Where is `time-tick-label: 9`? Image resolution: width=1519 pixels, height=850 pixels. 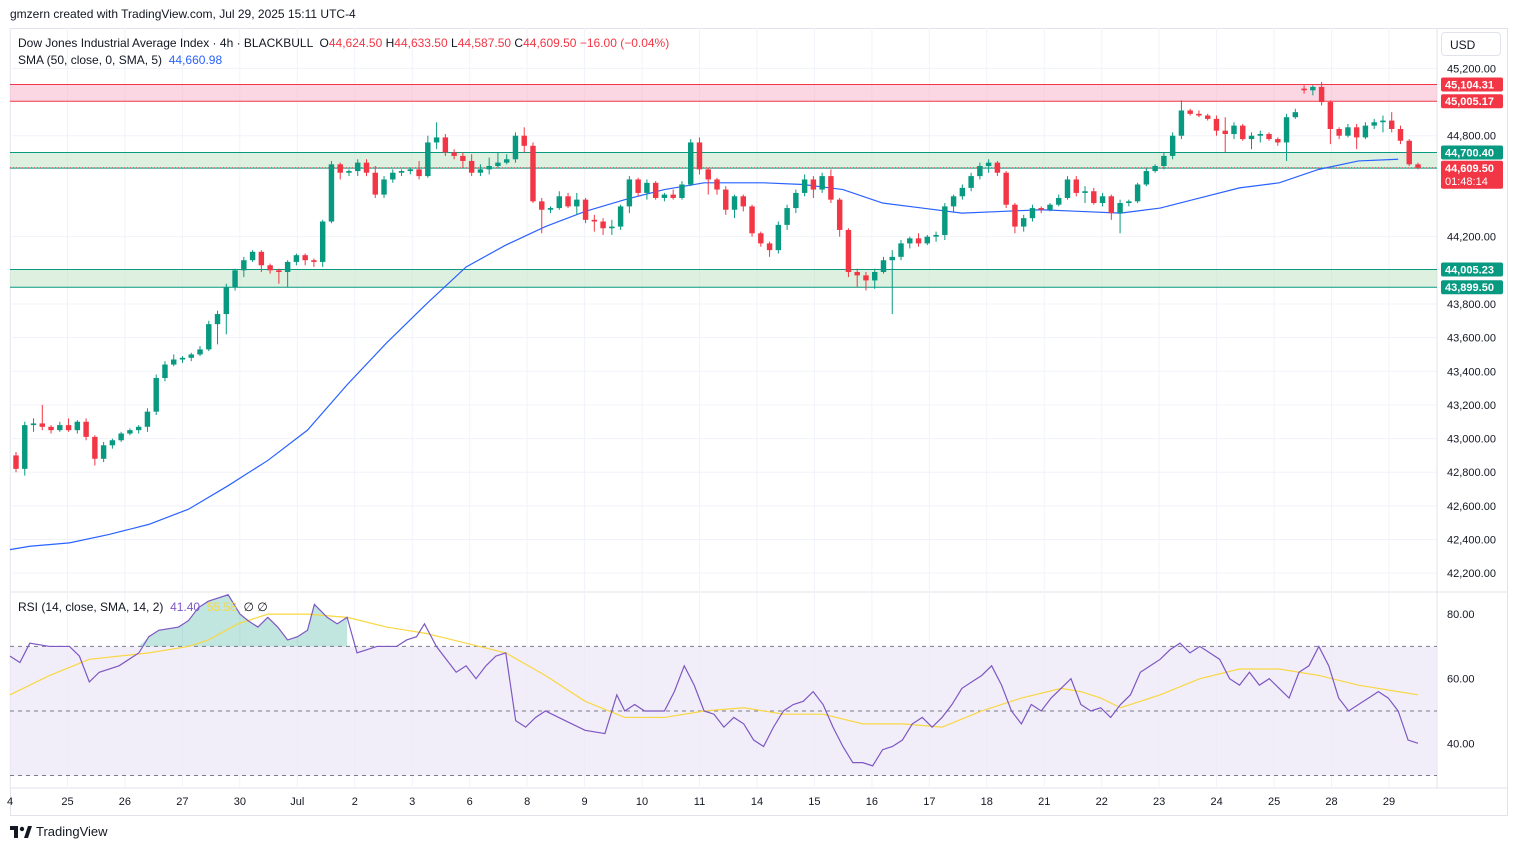 time-tick-label: 9 is located at coordinates (585, 802).